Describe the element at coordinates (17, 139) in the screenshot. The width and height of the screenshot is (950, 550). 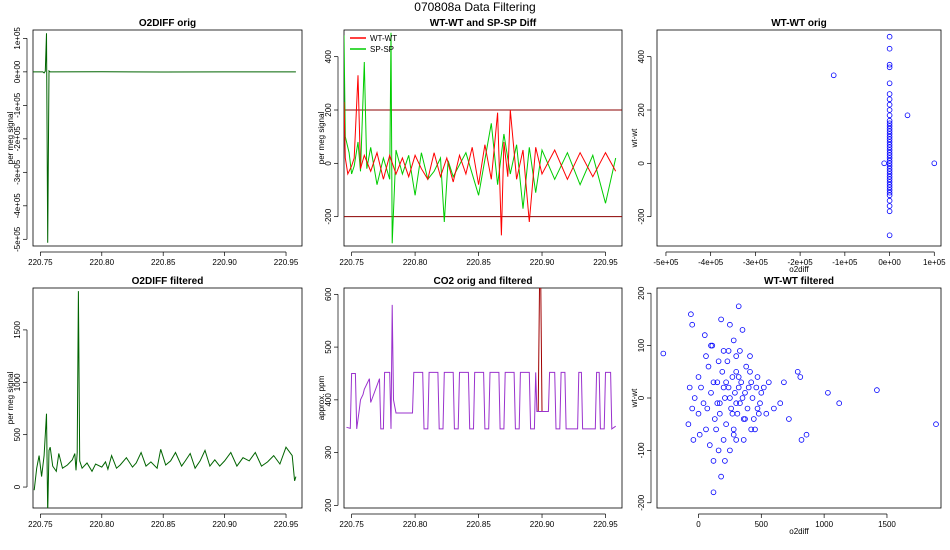
I see `y-tick-label: -2e+05` at that location.